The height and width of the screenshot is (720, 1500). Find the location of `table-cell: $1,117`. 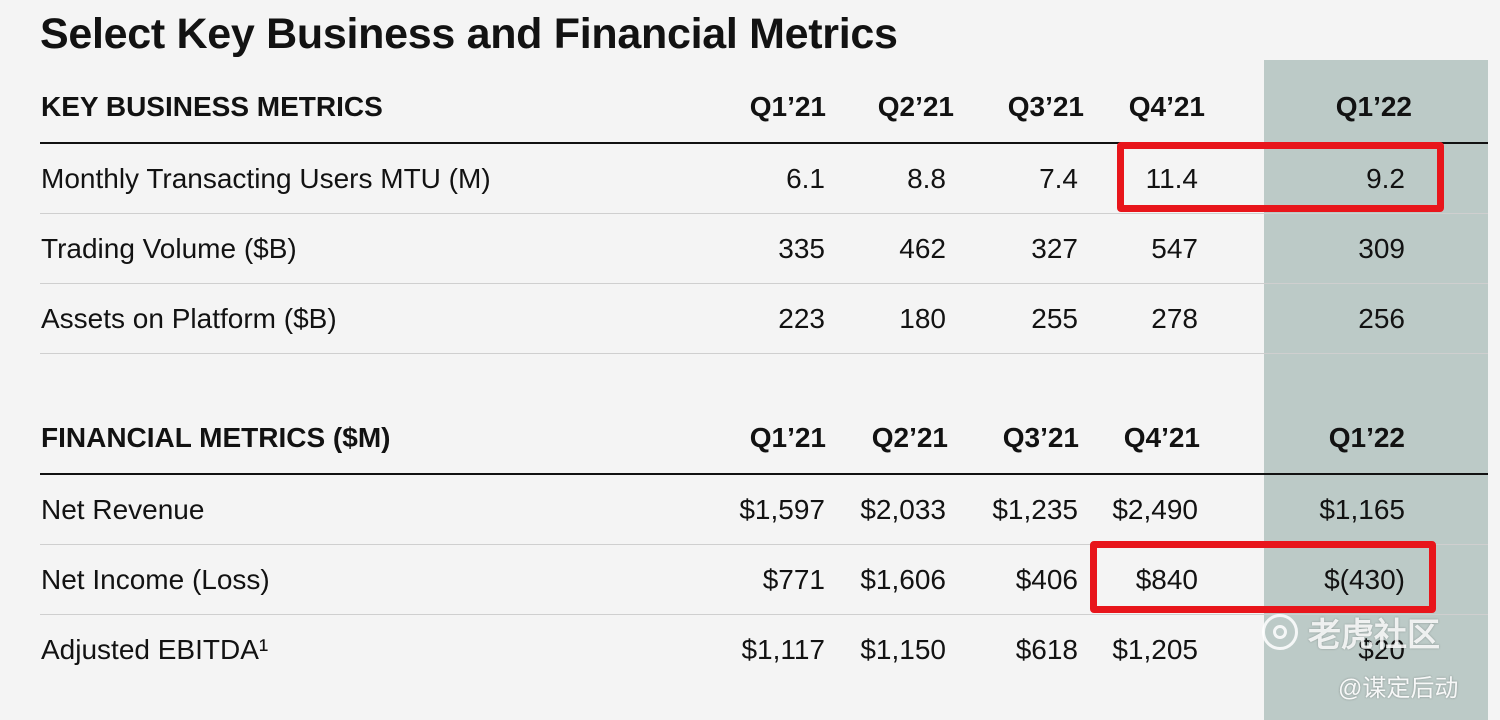

table-cell: $1,117 is located at coordinates (783, 649).